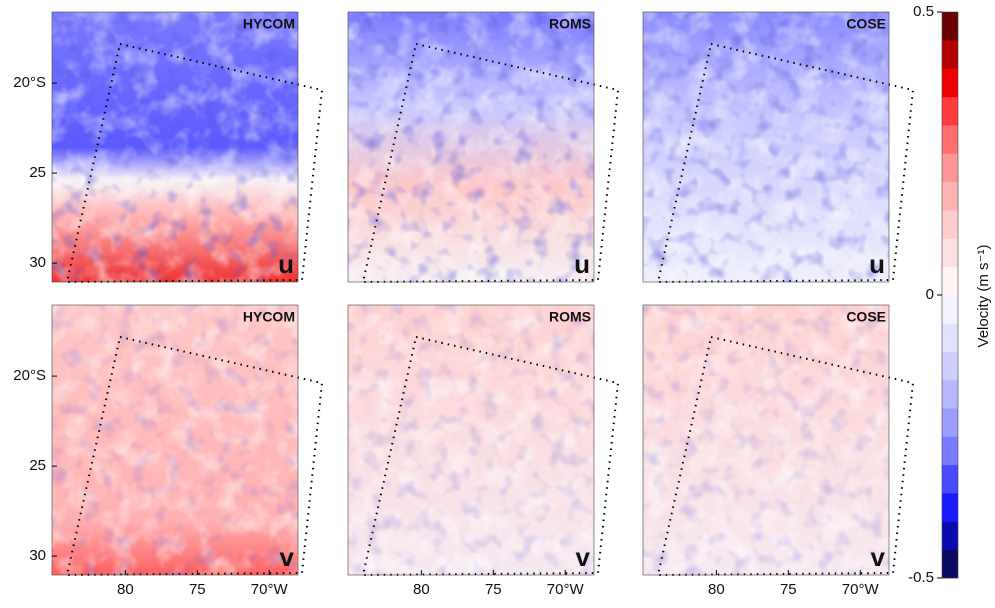 This screenshot has height=608, width=995. I want to click on map-panel: ROMS v 80 75 70°W, so click(483, 451).